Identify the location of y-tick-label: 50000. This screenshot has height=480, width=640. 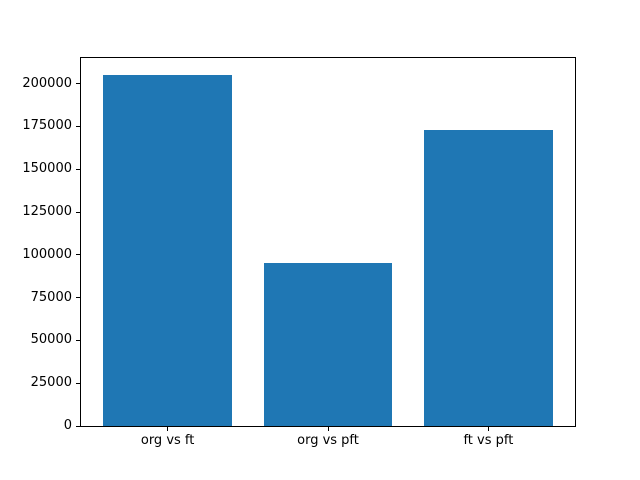
(51, 340).